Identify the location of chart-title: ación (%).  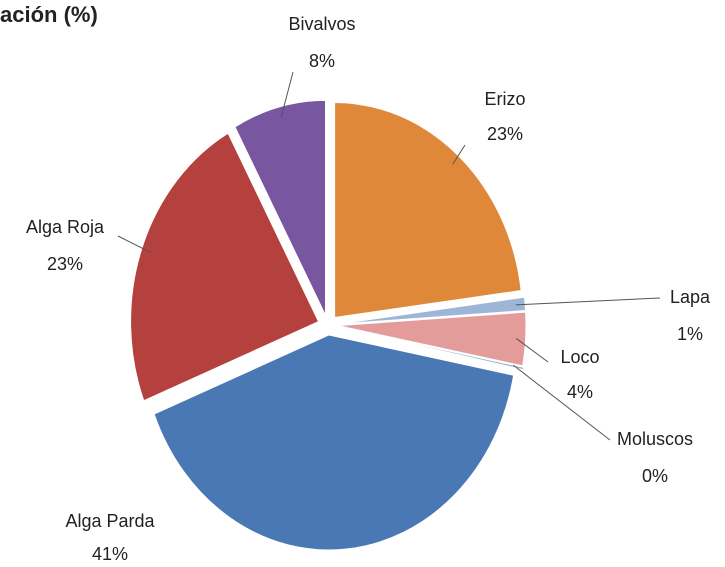
(49, 14).